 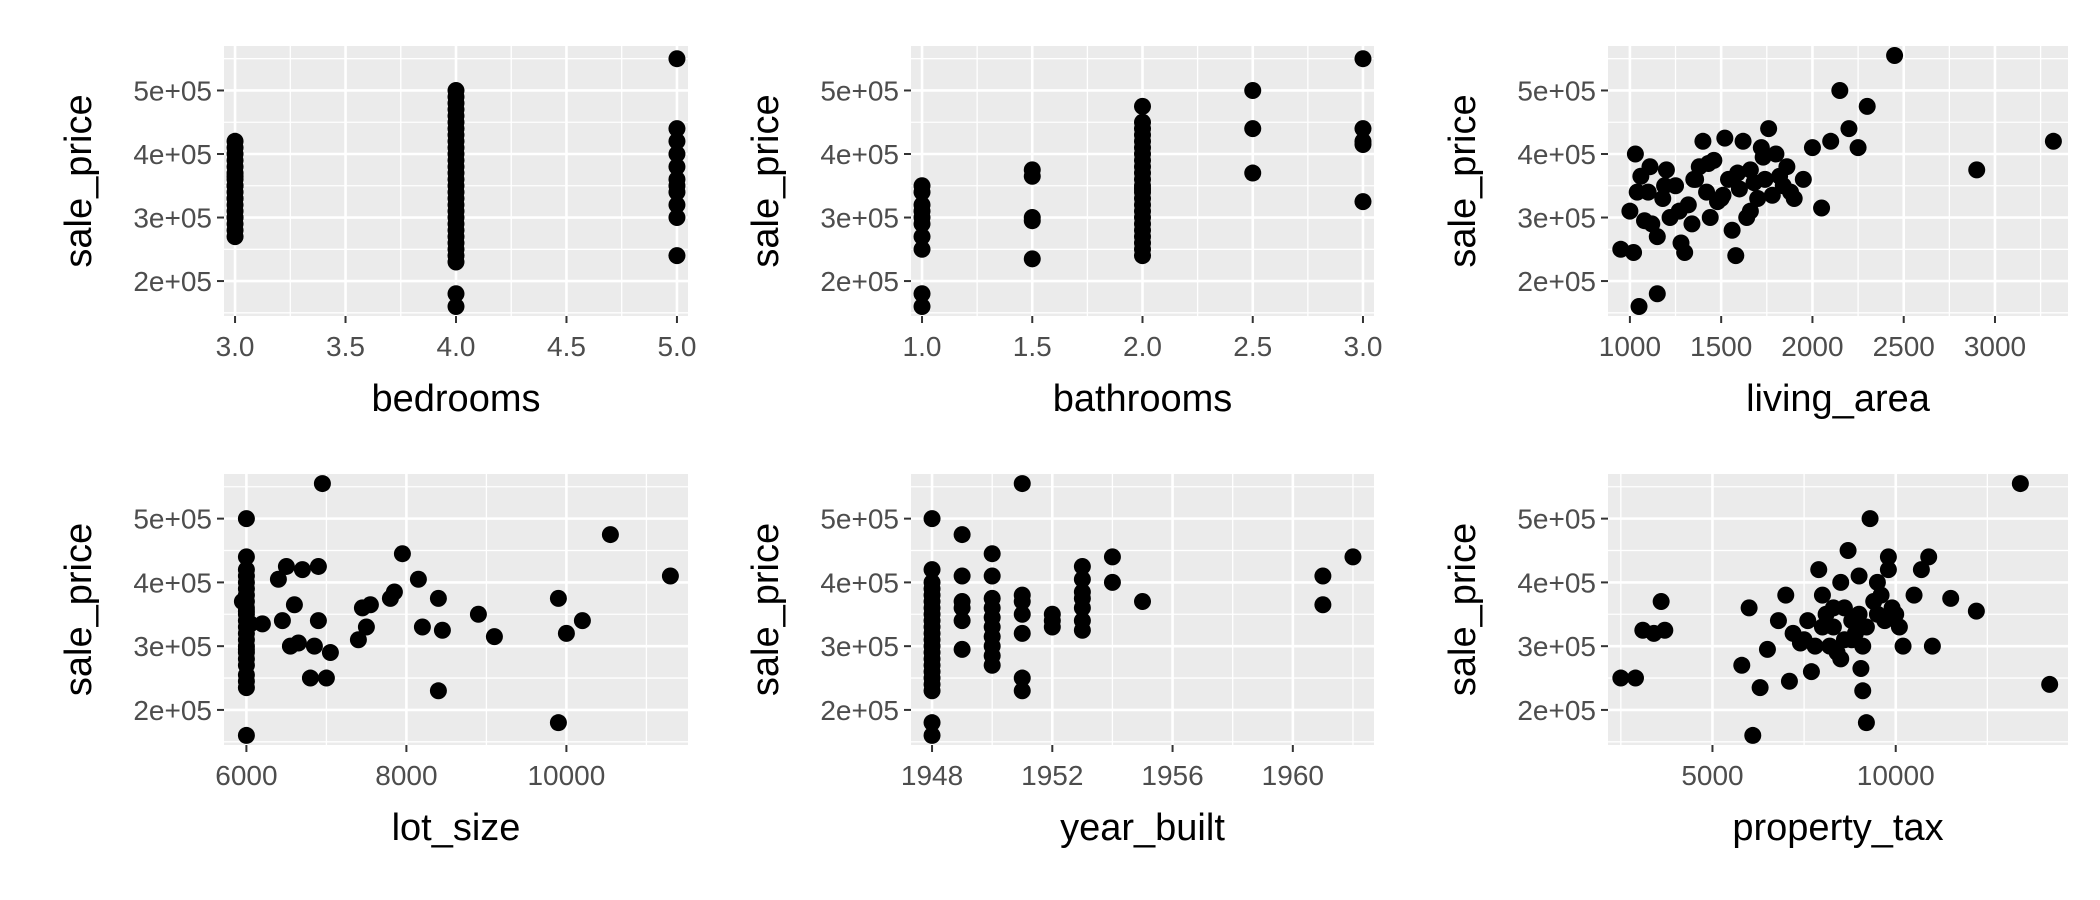 I want to click on x-tick-label: 10000, so click(x=566, y=775).